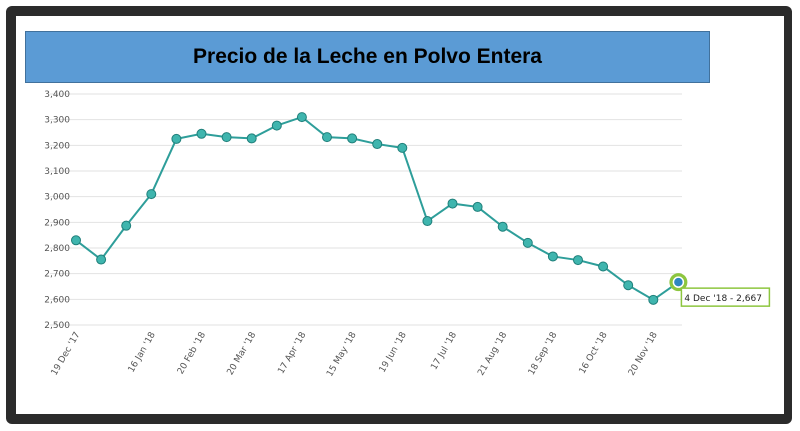 The image size is (800, 431). I want to click on x-tick-label: 17 Jul '18, so click(444, 351).